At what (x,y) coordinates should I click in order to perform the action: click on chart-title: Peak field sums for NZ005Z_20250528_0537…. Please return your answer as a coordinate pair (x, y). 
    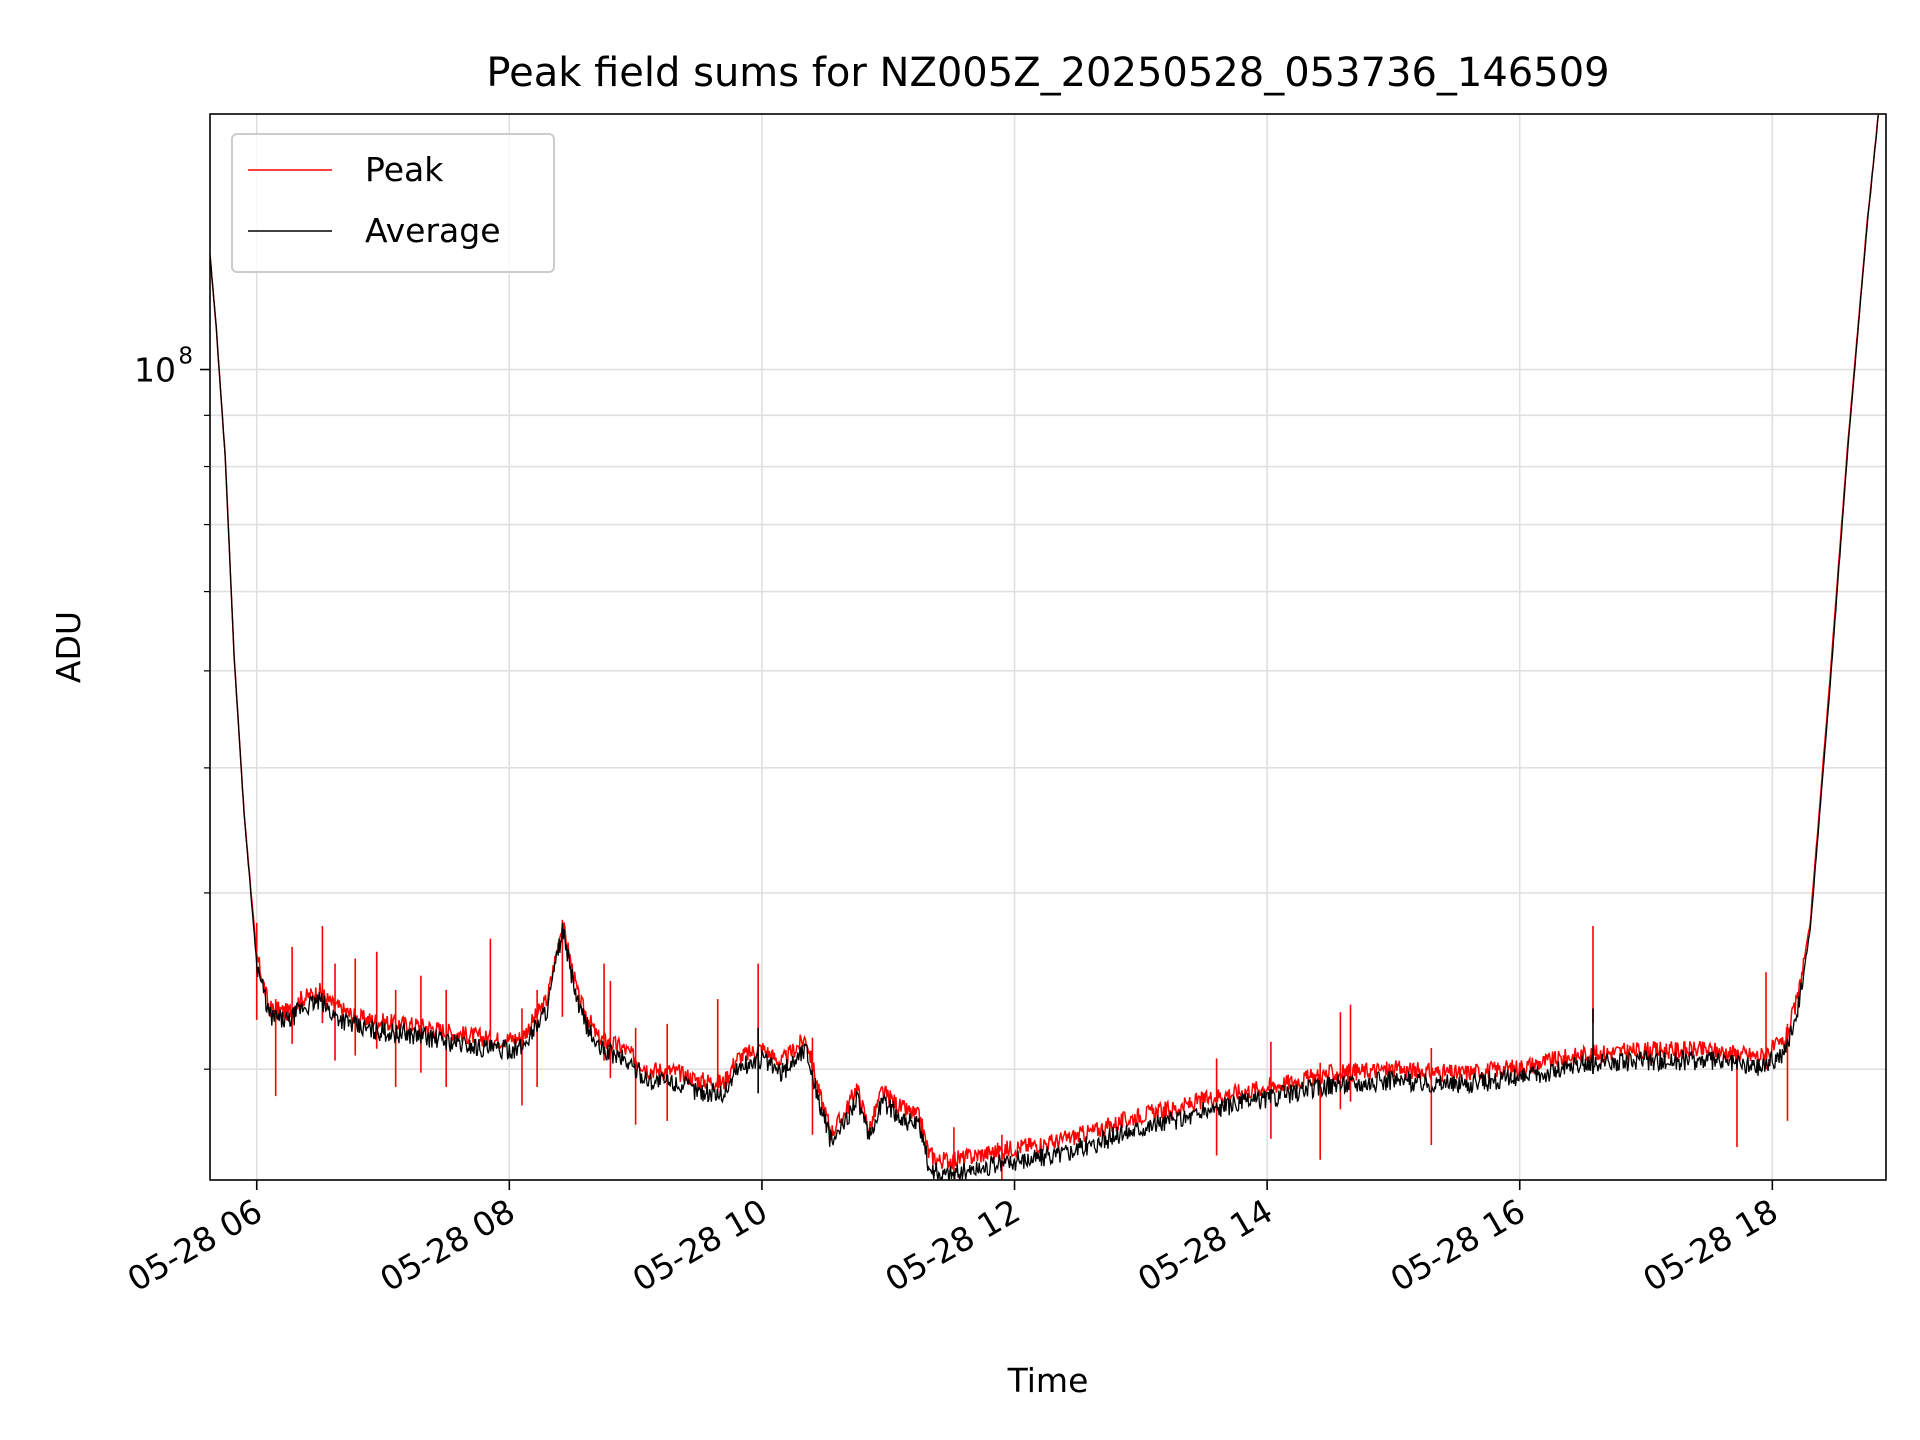
    Looking at the image, I should click on (1047, 73).